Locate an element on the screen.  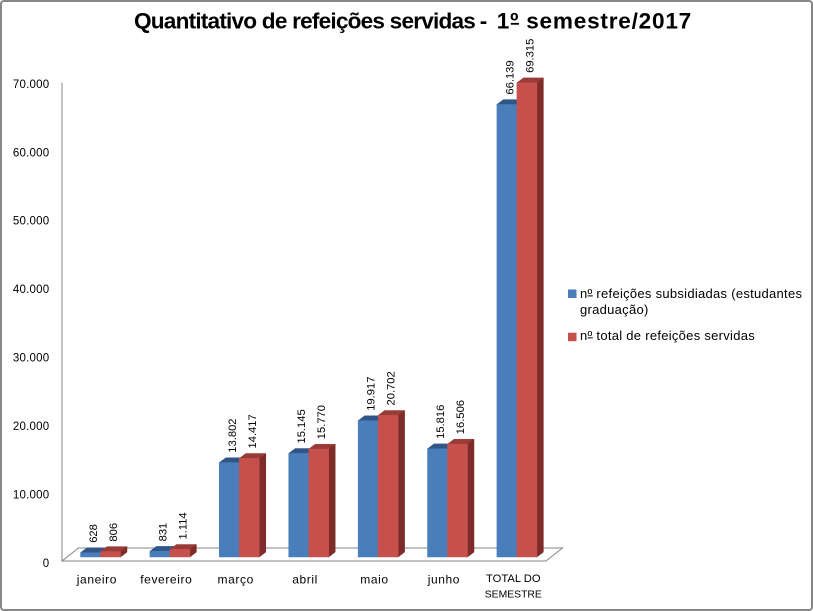
svg-text: TOTAL DO is located at coordinates (513, 579).